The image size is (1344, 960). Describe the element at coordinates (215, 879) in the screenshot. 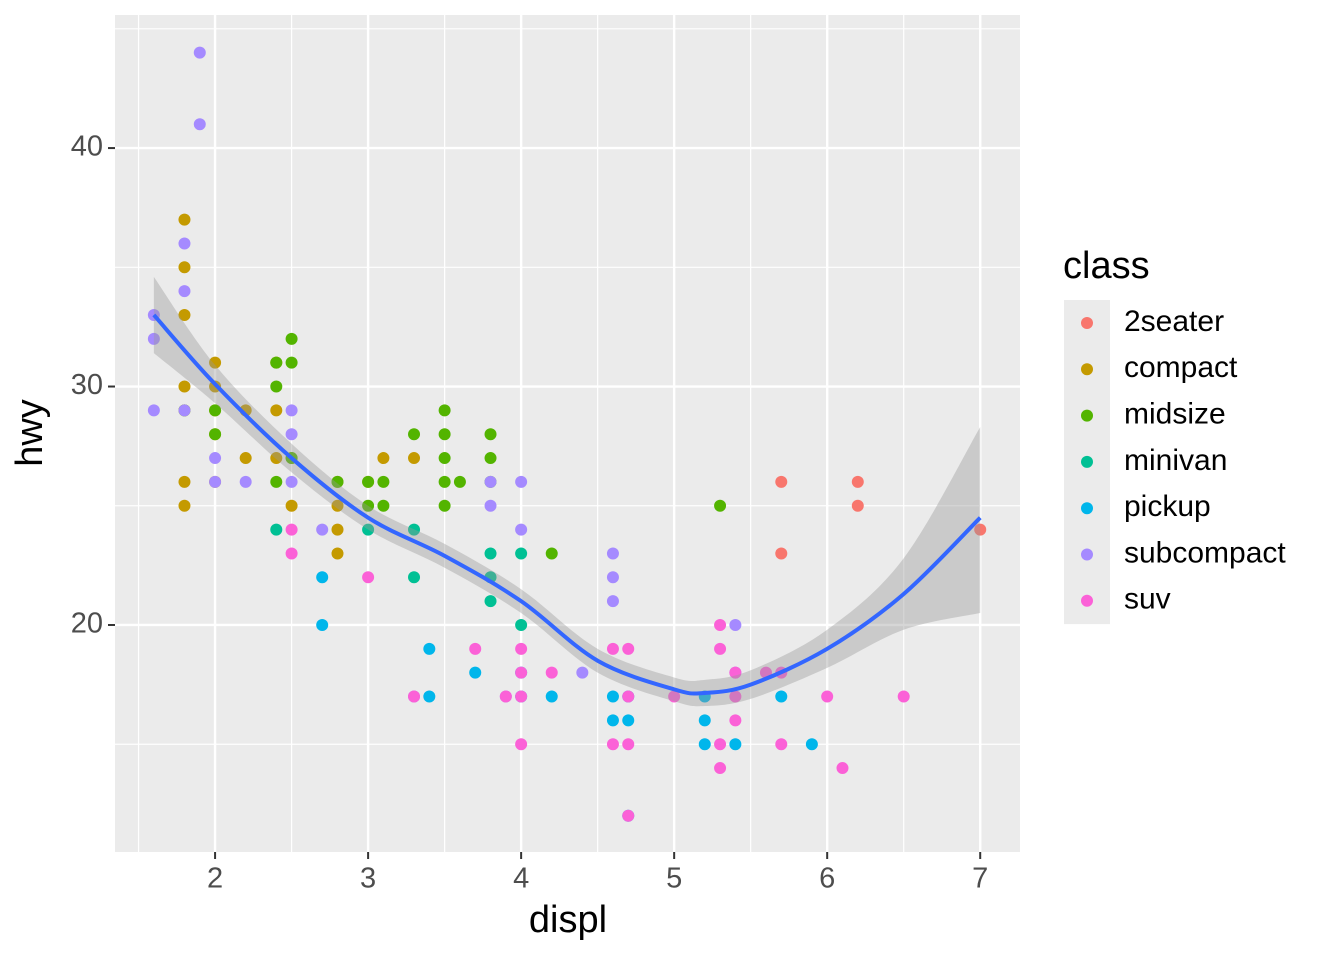

I see `x-tick-label: 2` at that location.